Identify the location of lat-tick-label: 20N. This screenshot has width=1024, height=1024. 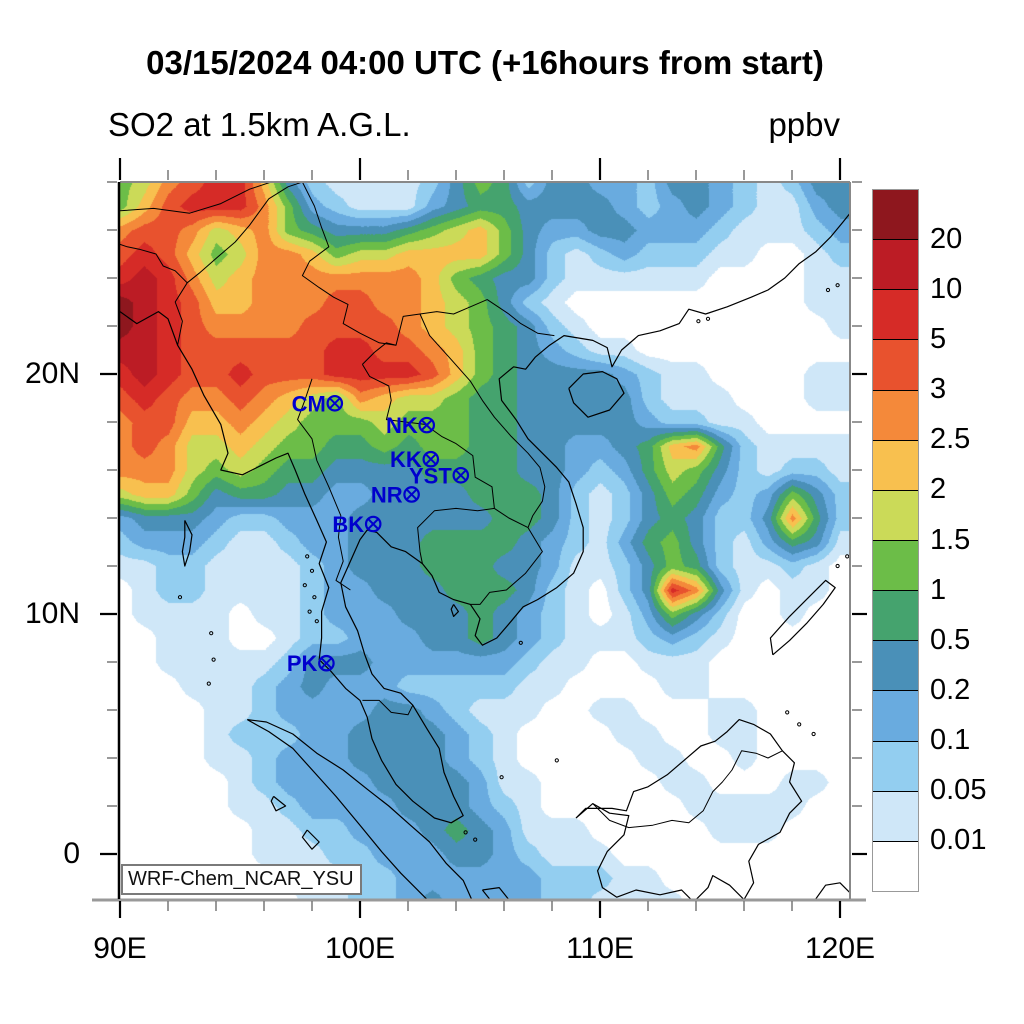
(52, 373).